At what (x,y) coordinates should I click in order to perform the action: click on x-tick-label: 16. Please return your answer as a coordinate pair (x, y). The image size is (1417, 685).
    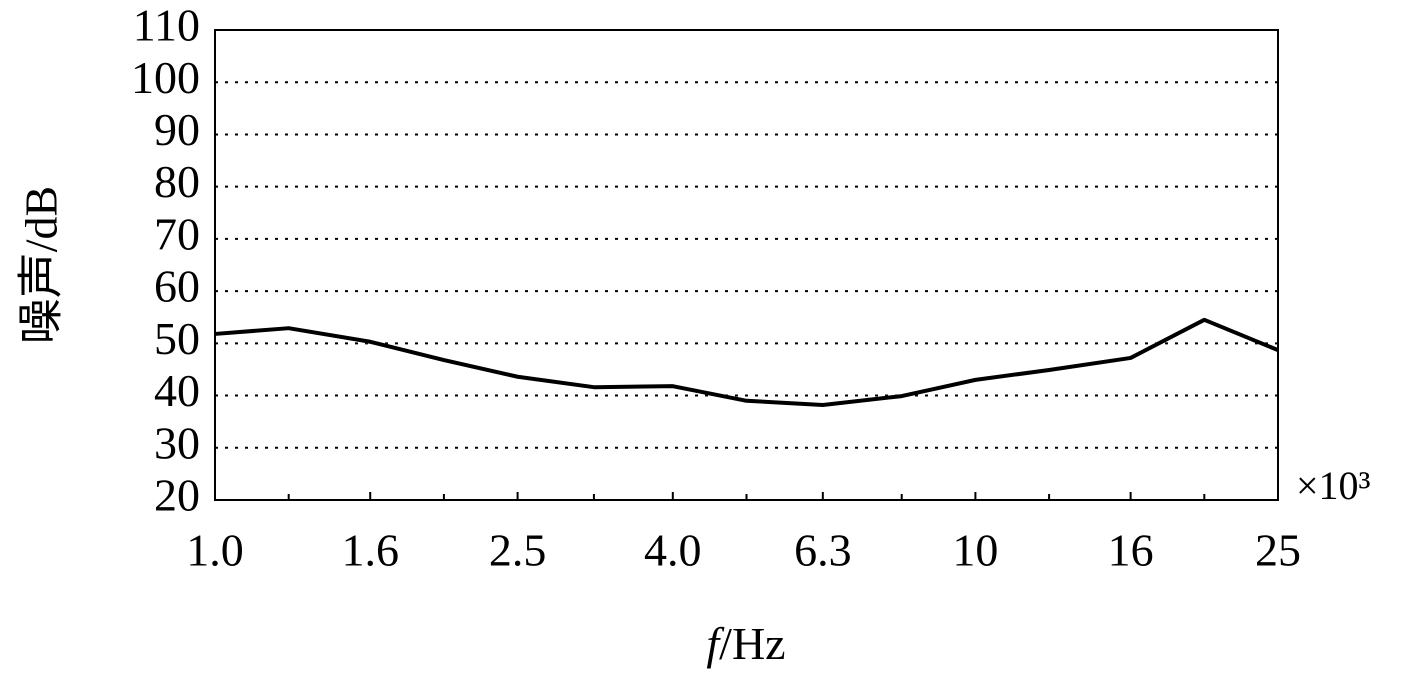
    Looking at the image, I should click on (1131, 550).